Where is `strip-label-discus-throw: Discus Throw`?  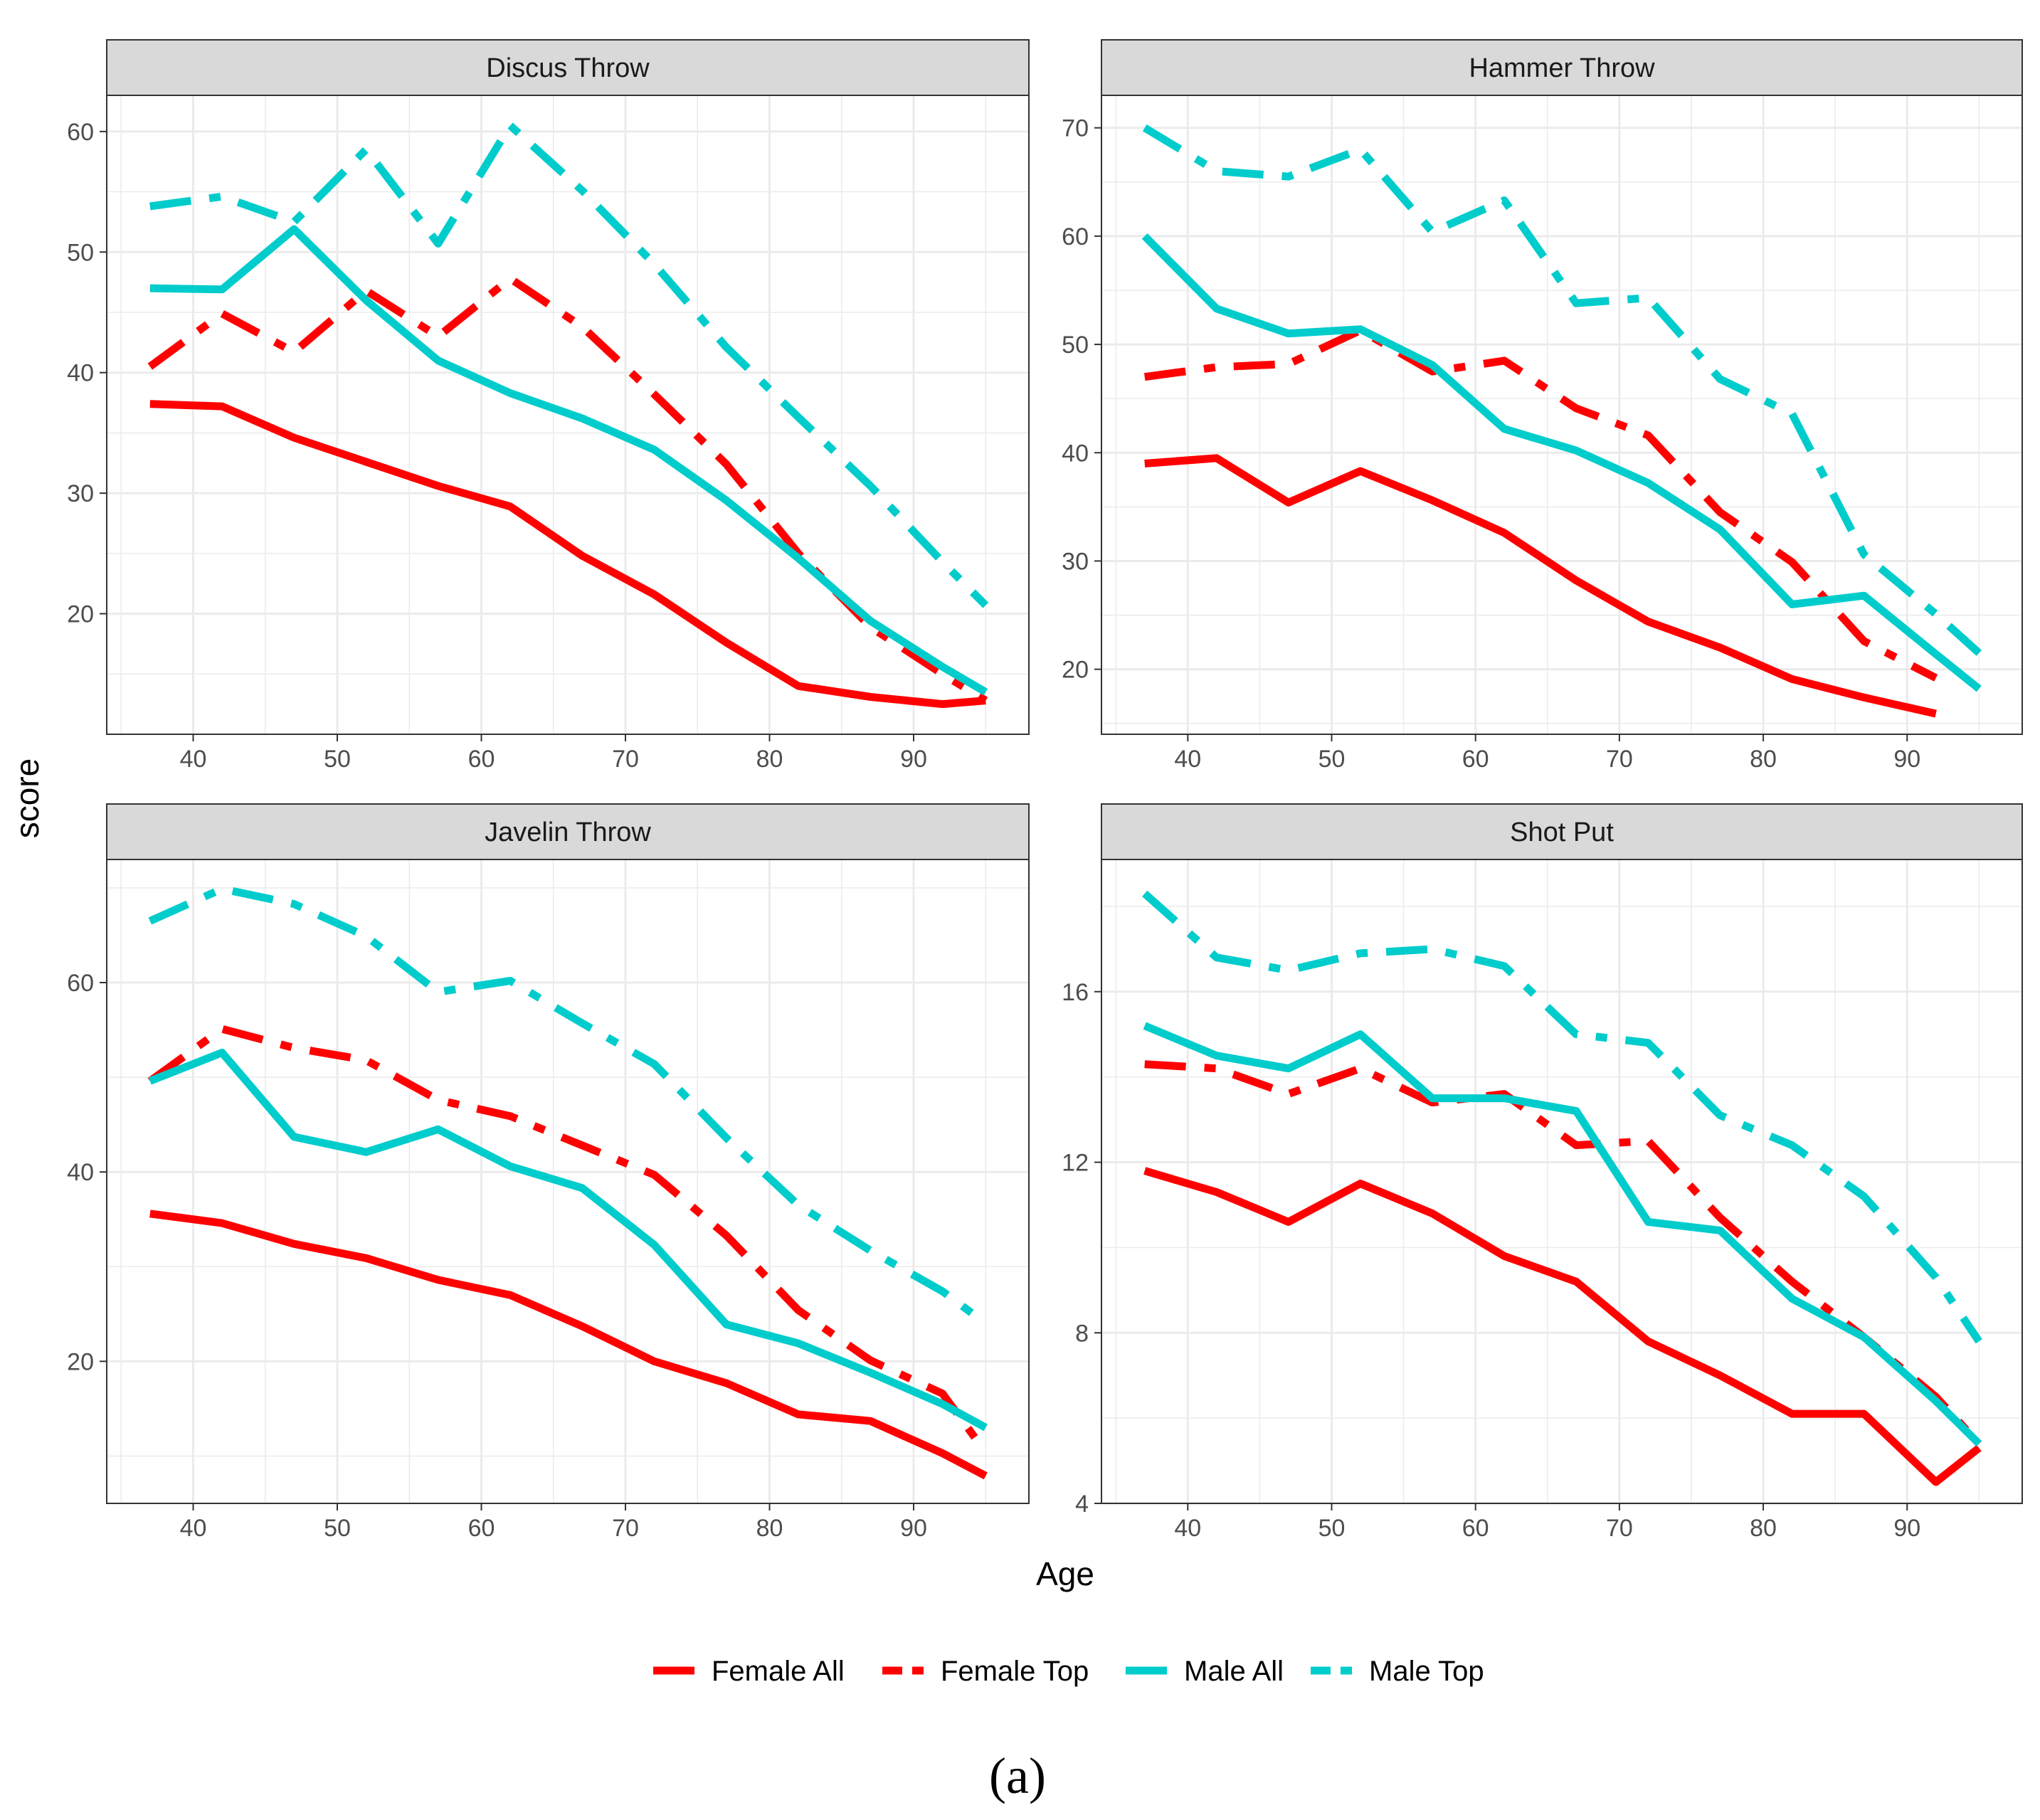 strip-label-discus-throw: Discus Throw is located at coordinates (568, 68).